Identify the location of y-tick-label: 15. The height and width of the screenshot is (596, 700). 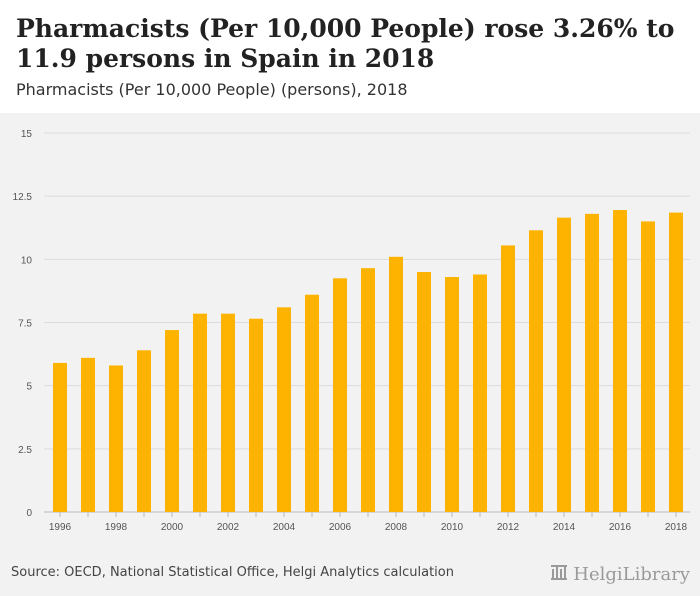
(27, 134).